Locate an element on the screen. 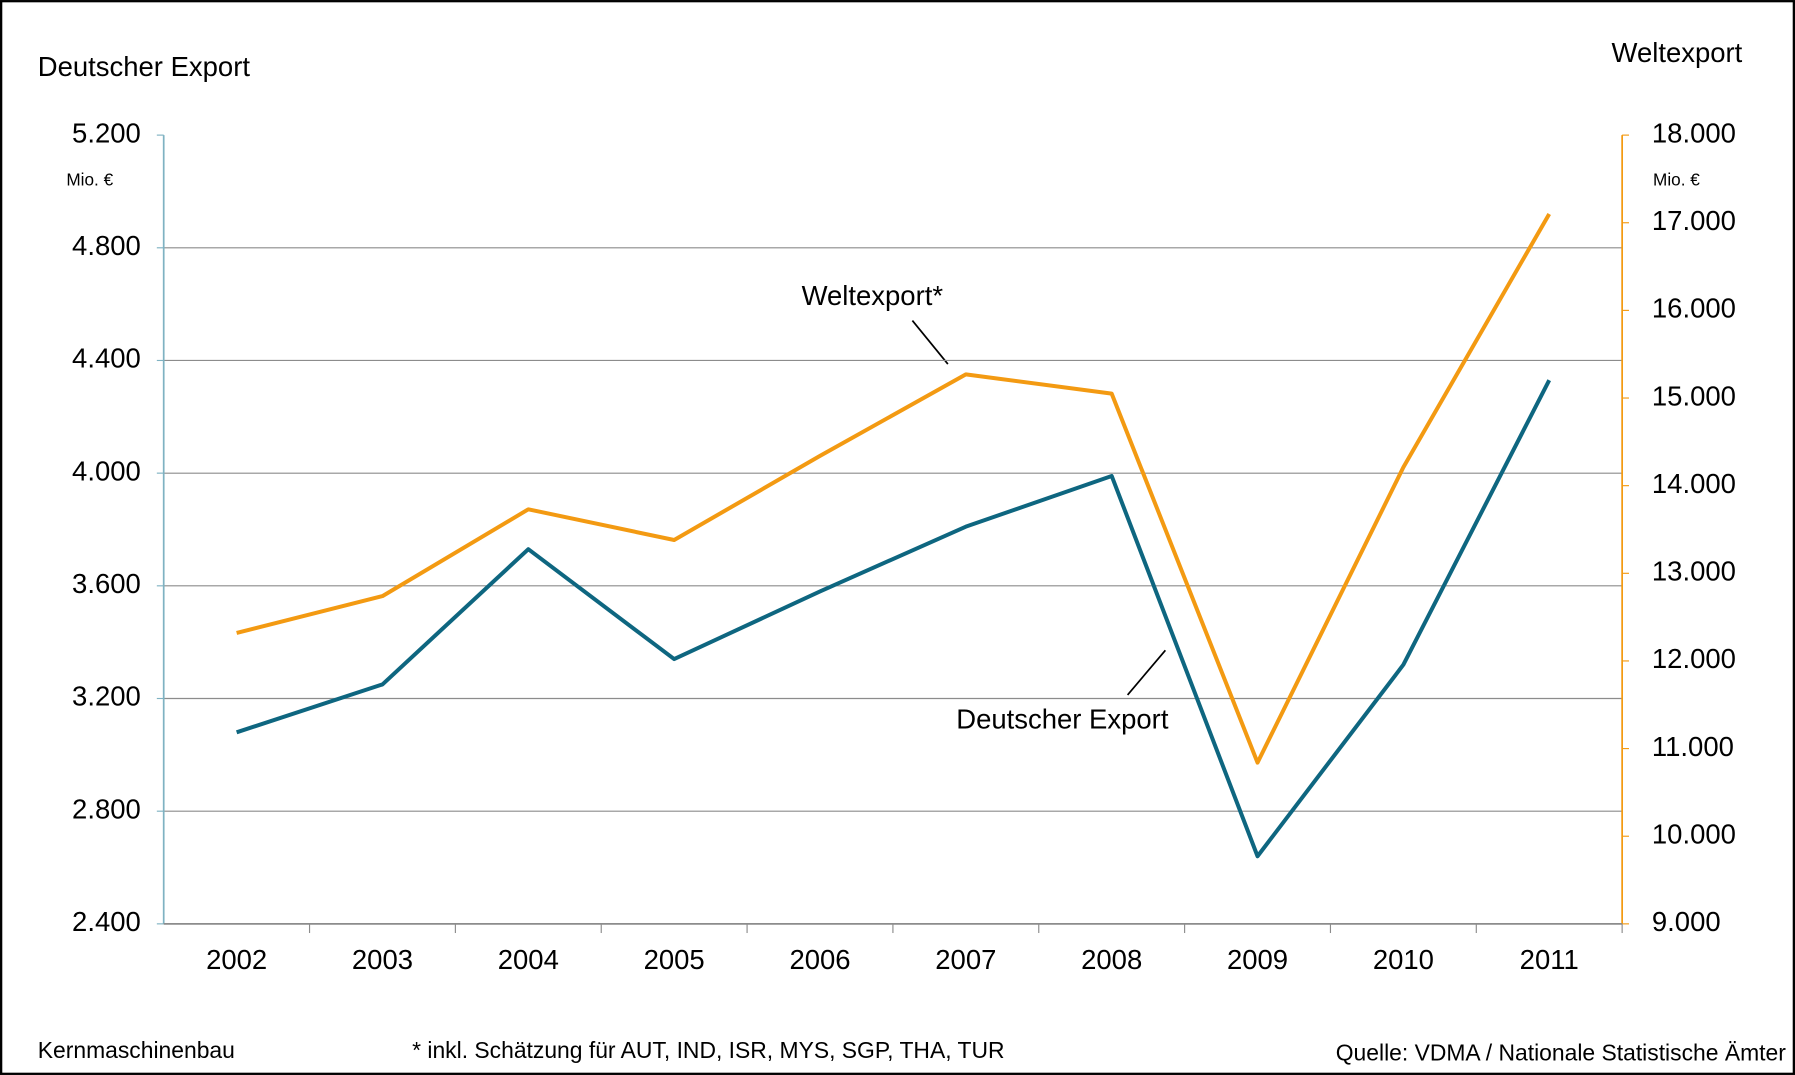 This screenshot has height=1075, width=1795. y-unit: Mio. € is located at coordinates (89, 179).